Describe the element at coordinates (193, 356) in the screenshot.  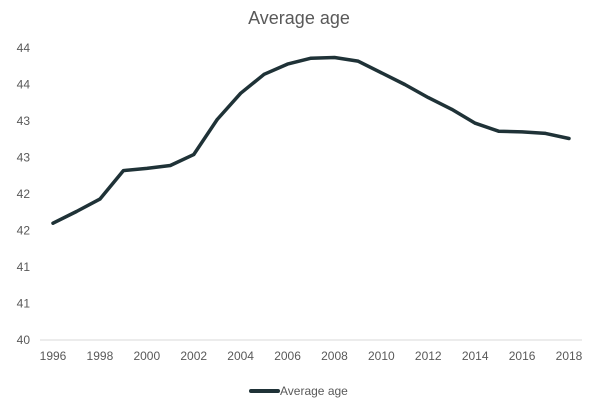
I see `x-tick-label: 2002` at that location.